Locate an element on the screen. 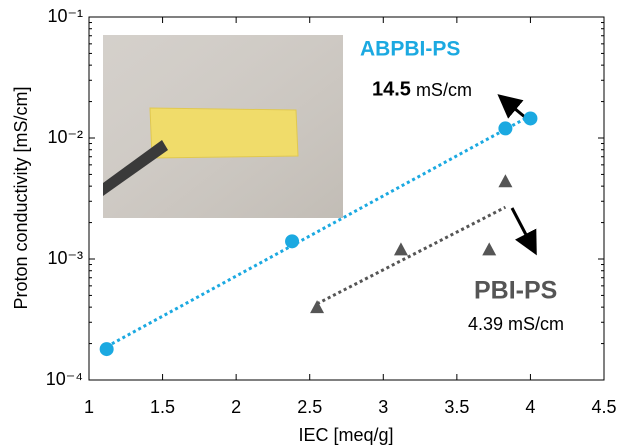  x-tick-label: 2 is located at coordinates (236, 407).